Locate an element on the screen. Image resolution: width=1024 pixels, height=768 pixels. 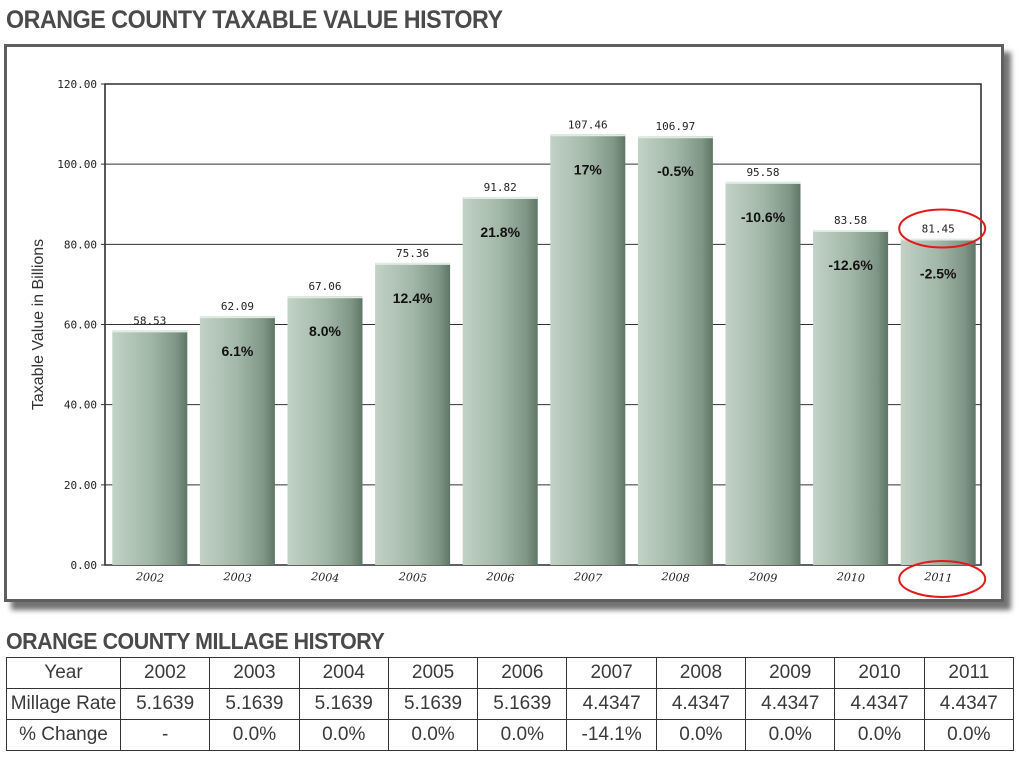
table-cell: 2006 is located at coordinates (522, 673).